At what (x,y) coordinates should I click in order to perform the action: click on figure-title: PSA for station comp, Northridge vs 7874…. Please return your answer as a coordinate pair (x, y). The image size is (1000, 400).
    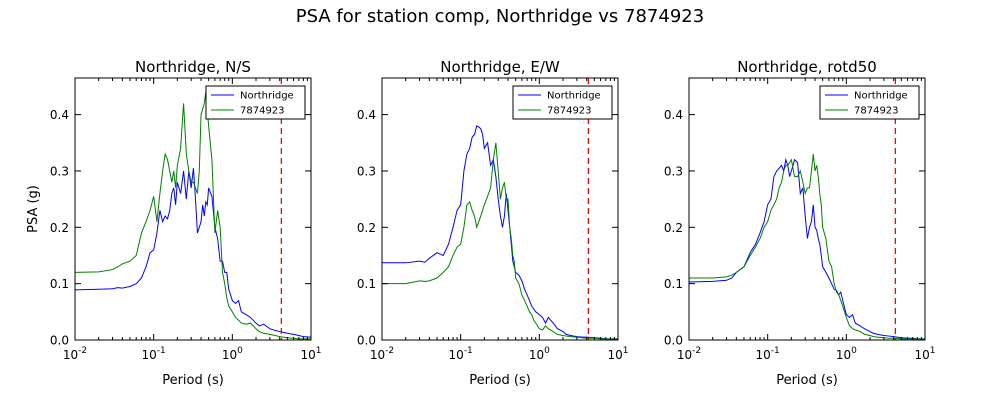
    Looking at the image, I should click on (500, 16).